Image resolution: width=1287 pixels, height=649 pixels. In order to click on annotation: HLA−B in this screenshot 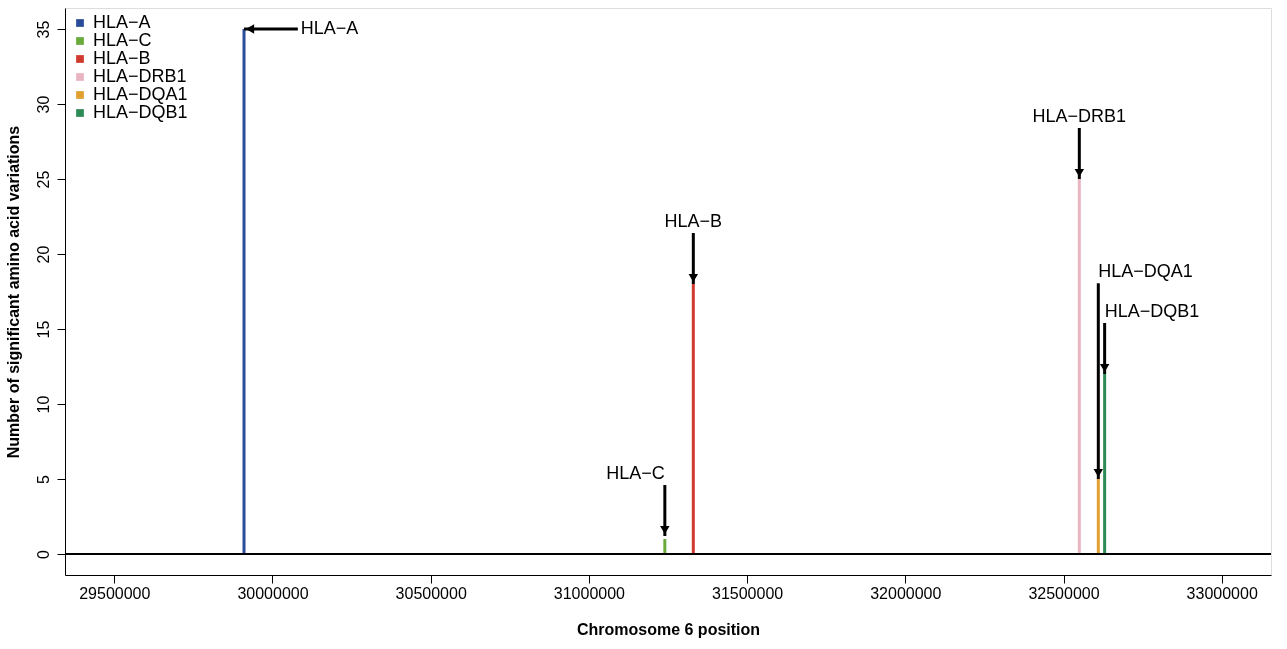, I will do `click(693, 220)`.